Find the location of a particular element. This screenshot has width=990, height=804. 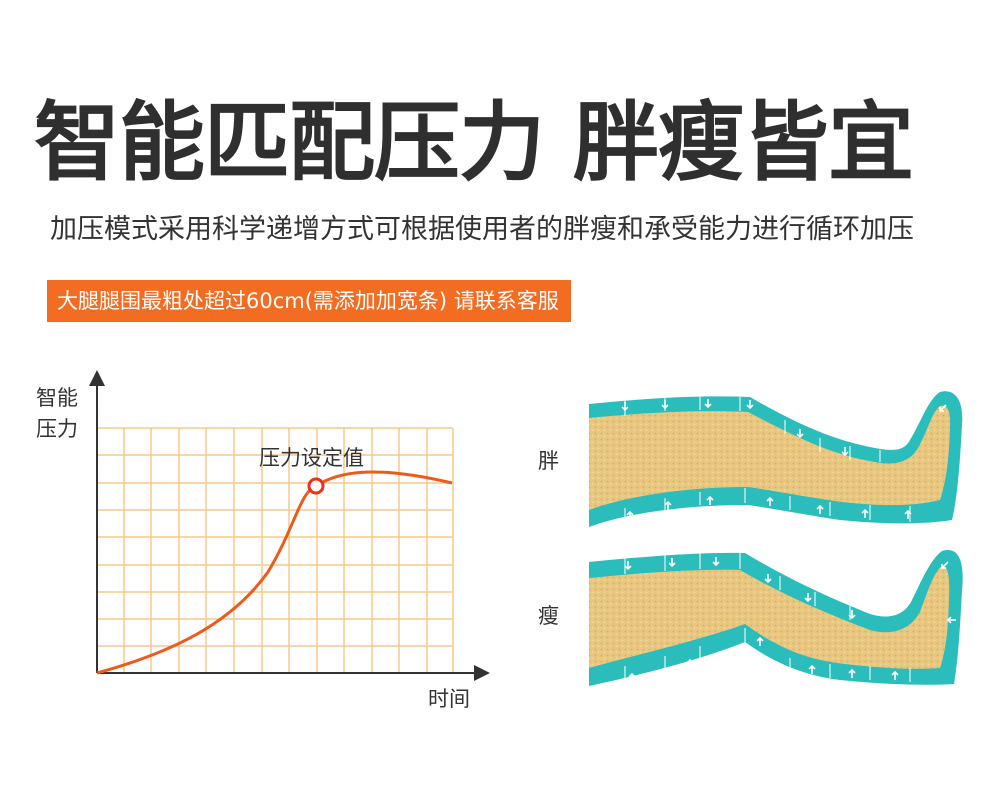

fat-label: 胖 is located at coordinates (548, 461).